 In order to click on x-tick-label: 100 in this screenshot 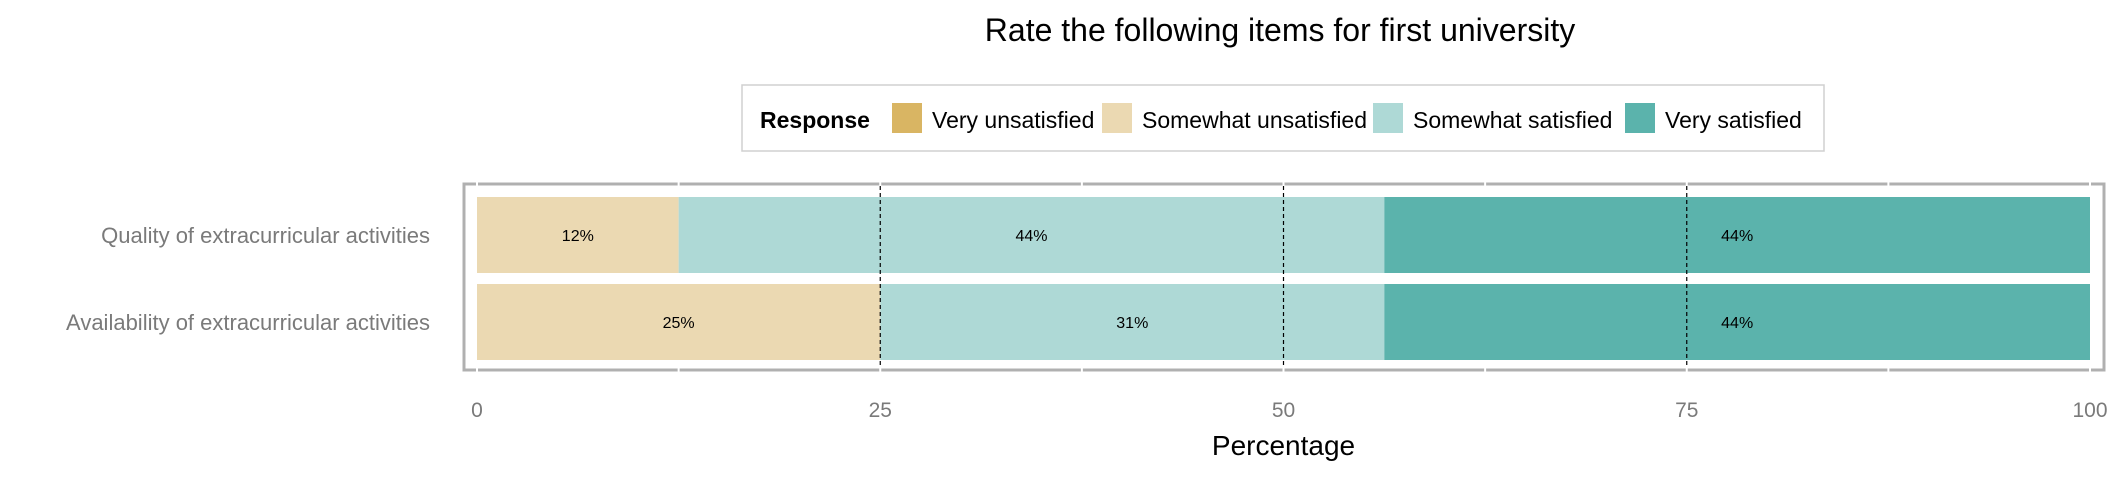, I will do `click(2089, 410)`.